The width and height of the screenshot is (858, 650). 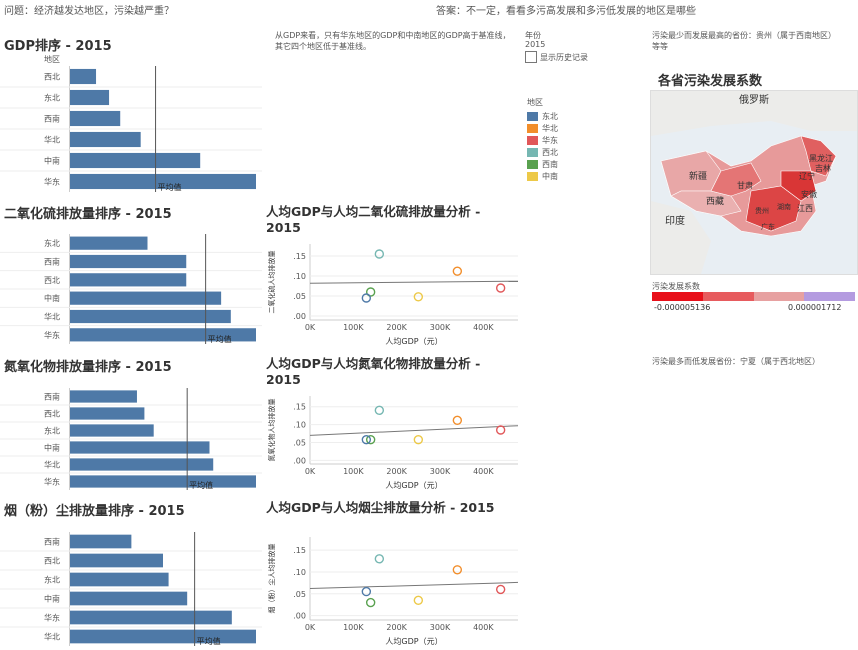 I want to click on reference-label: 平均值, so click(x=209, y=641).